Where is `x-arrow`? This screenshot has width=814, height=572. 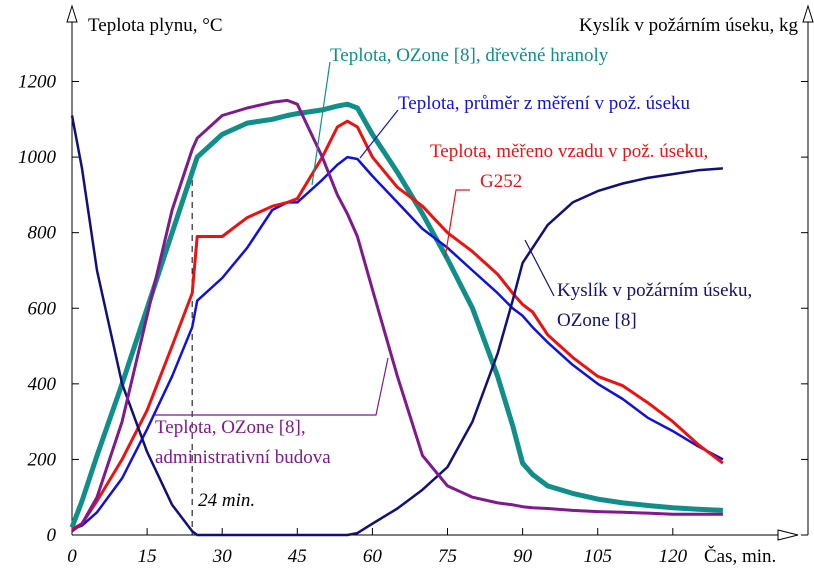 x-arrow is located at coordinates (788, 535).